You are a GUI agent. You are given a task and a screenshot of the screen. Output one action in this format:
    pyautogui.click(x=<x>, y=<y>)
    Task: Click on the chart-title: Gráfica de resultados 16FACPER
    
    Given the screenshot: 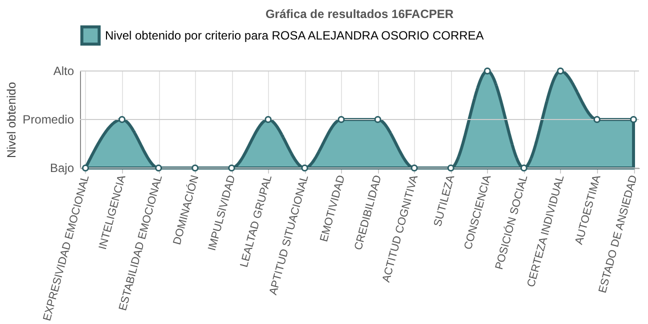 What is the action you would take?
    pyautogui.click(x=359, y=14)
    